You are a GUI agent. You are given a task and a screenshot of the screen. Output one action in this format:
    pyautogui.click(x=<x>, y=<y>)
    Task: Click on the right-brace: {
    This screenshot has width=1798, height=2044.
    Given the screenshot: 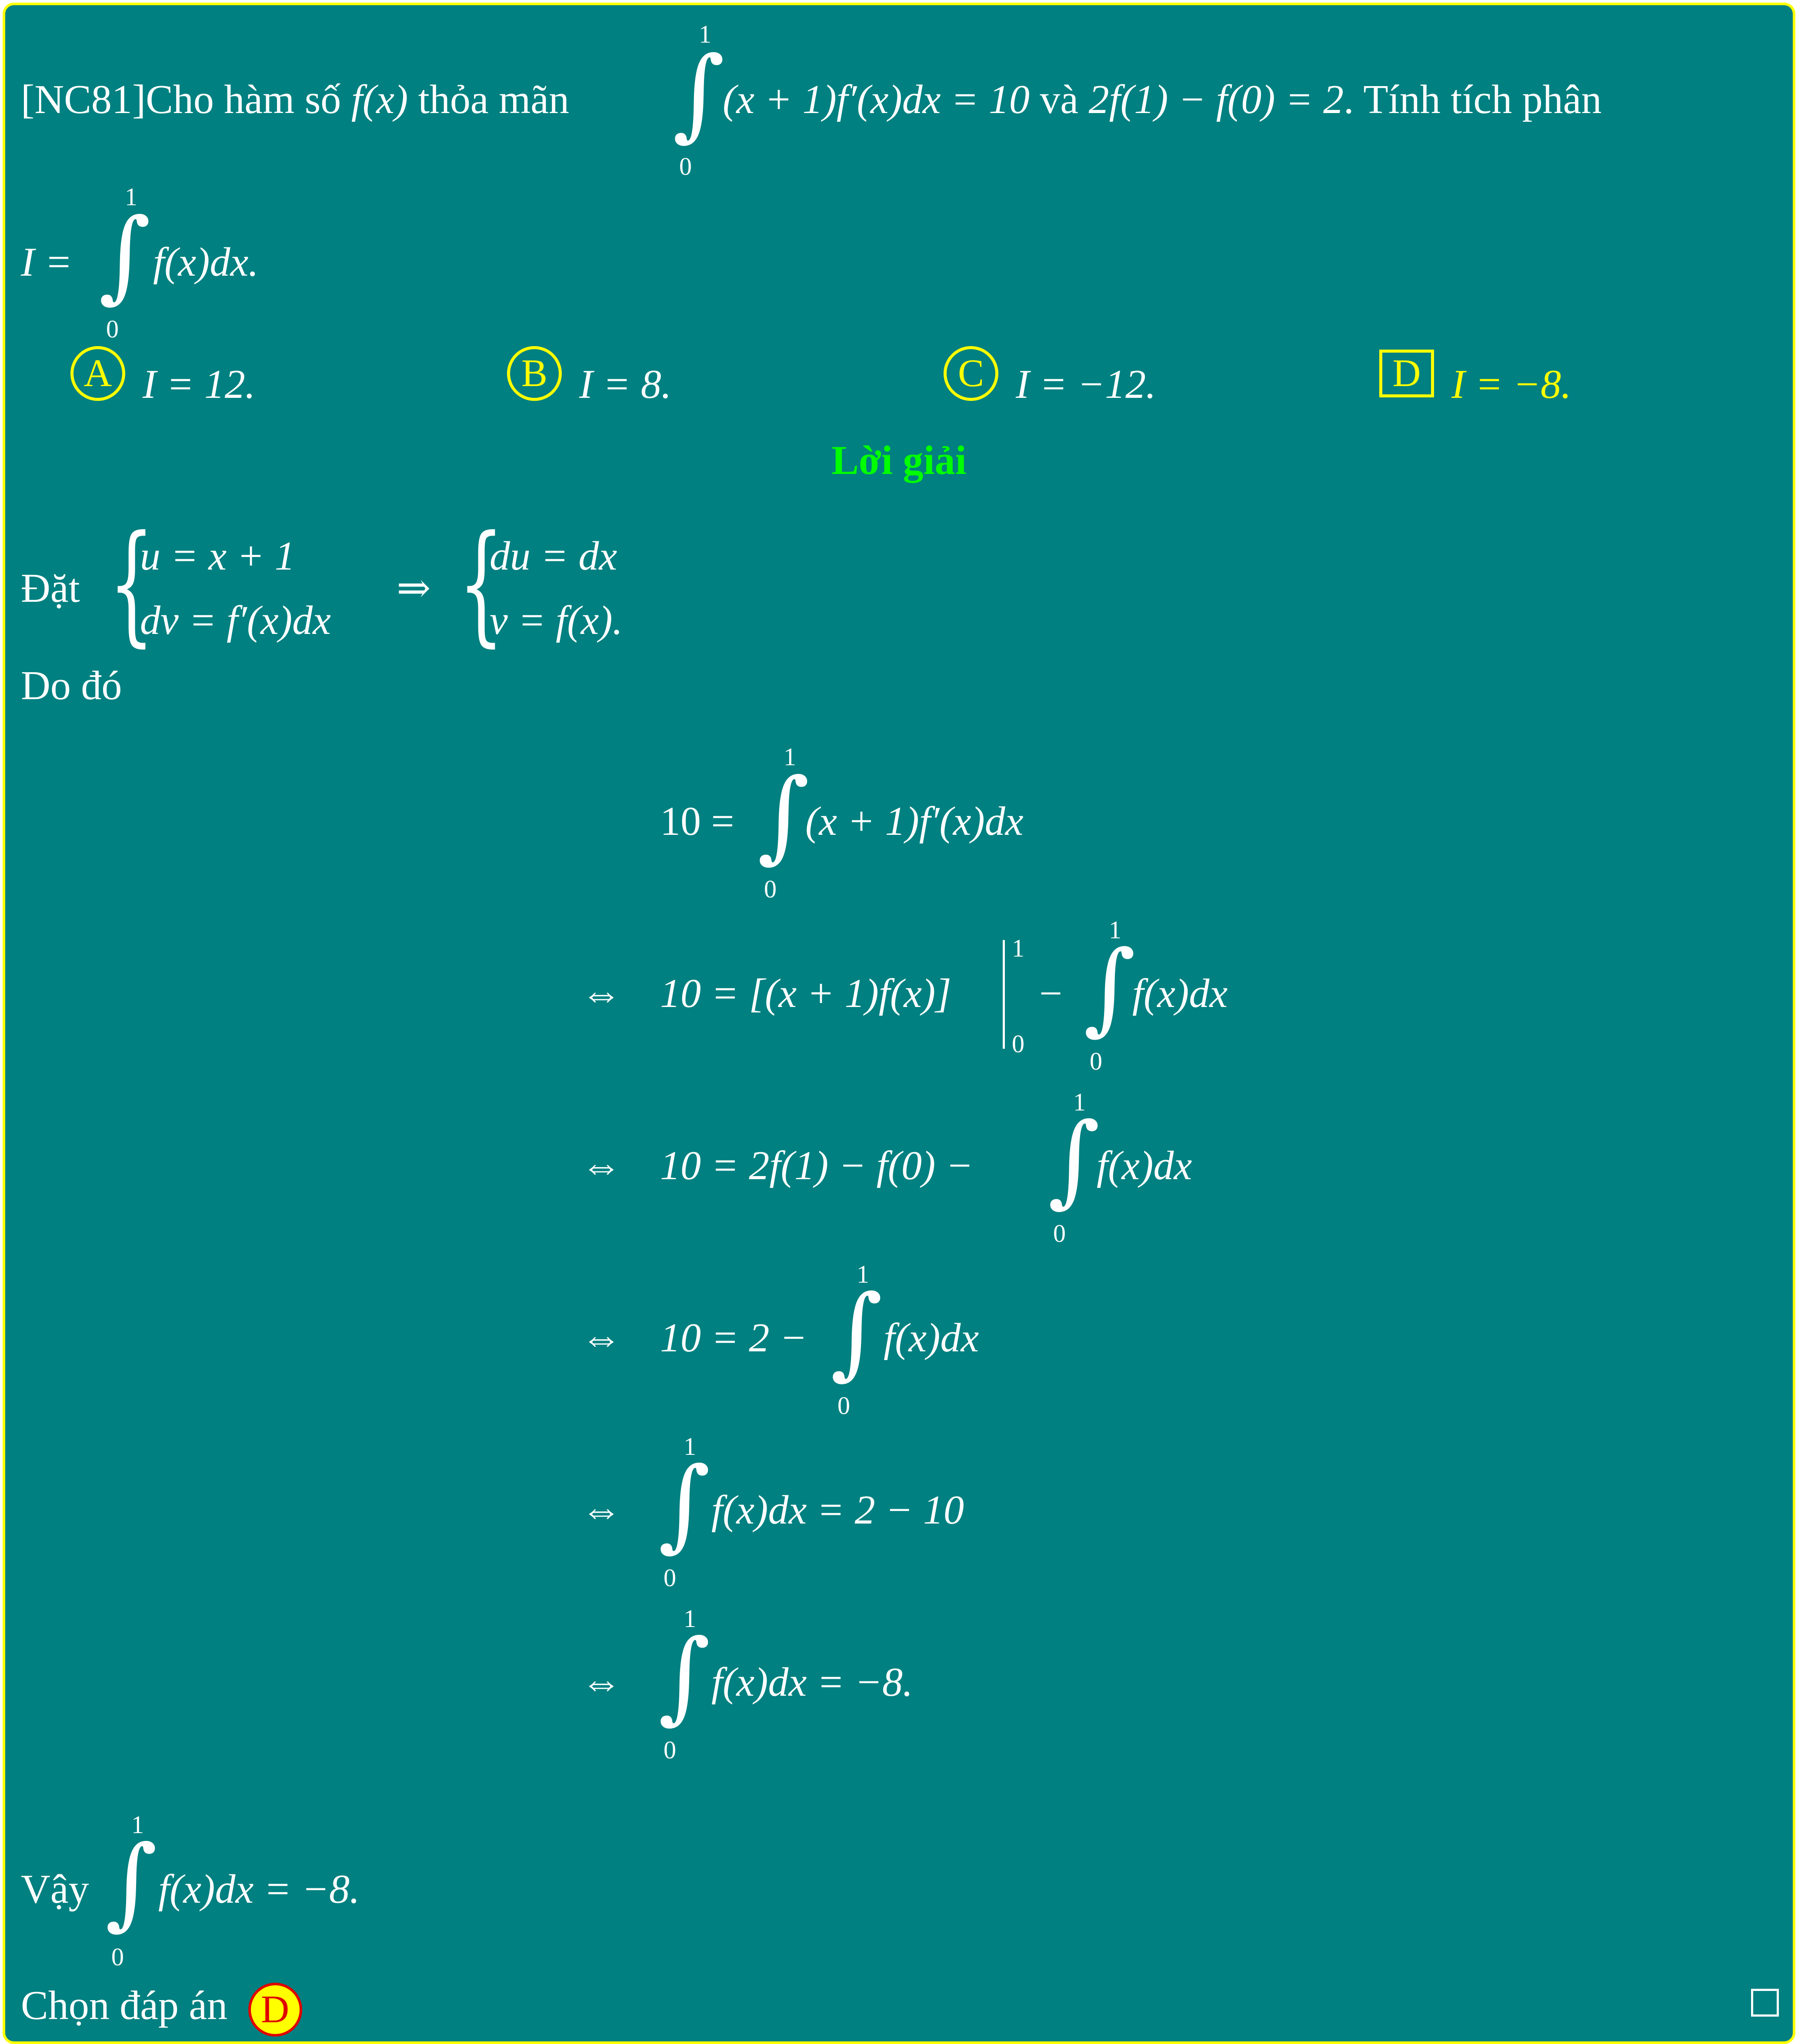 What is the action you would take?
    pyautogui.click(x=481, y=583)
    